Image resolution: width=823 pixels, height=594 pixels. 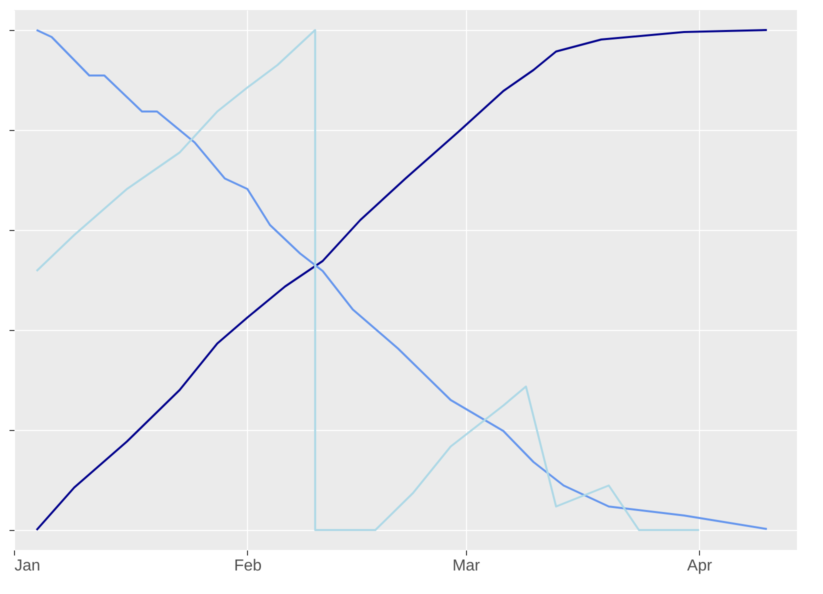 I want to click on x-tick-label: Feb, so click(x=248, y=566).